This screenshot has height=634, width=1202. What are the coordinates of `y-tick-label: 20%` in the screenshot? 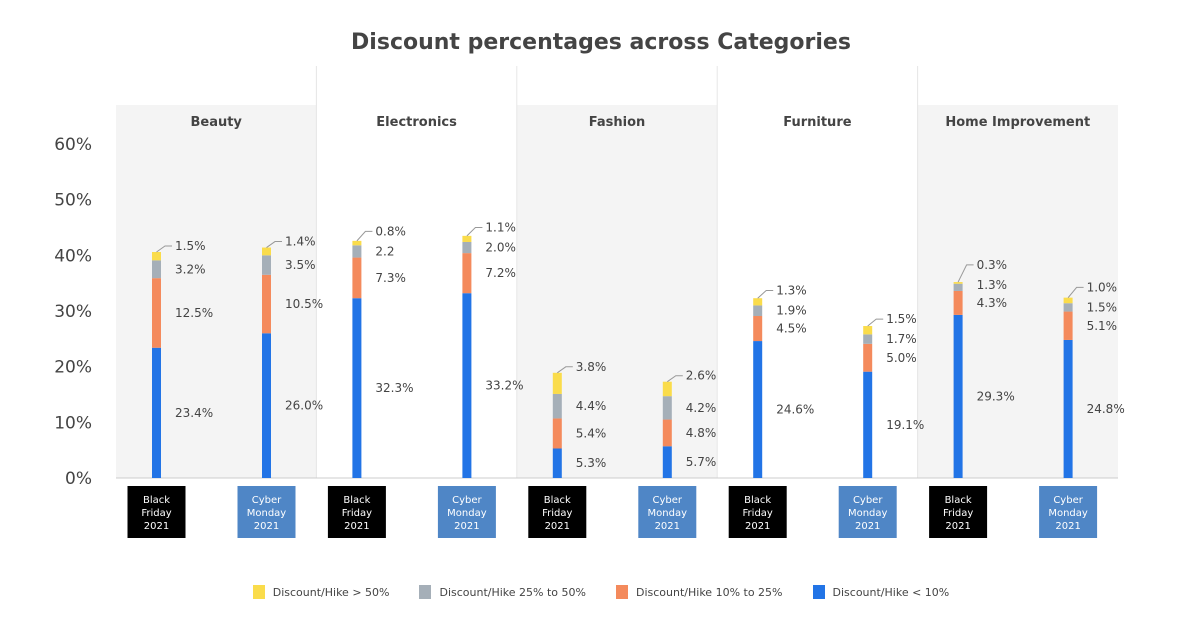 It's located at (73, 368).